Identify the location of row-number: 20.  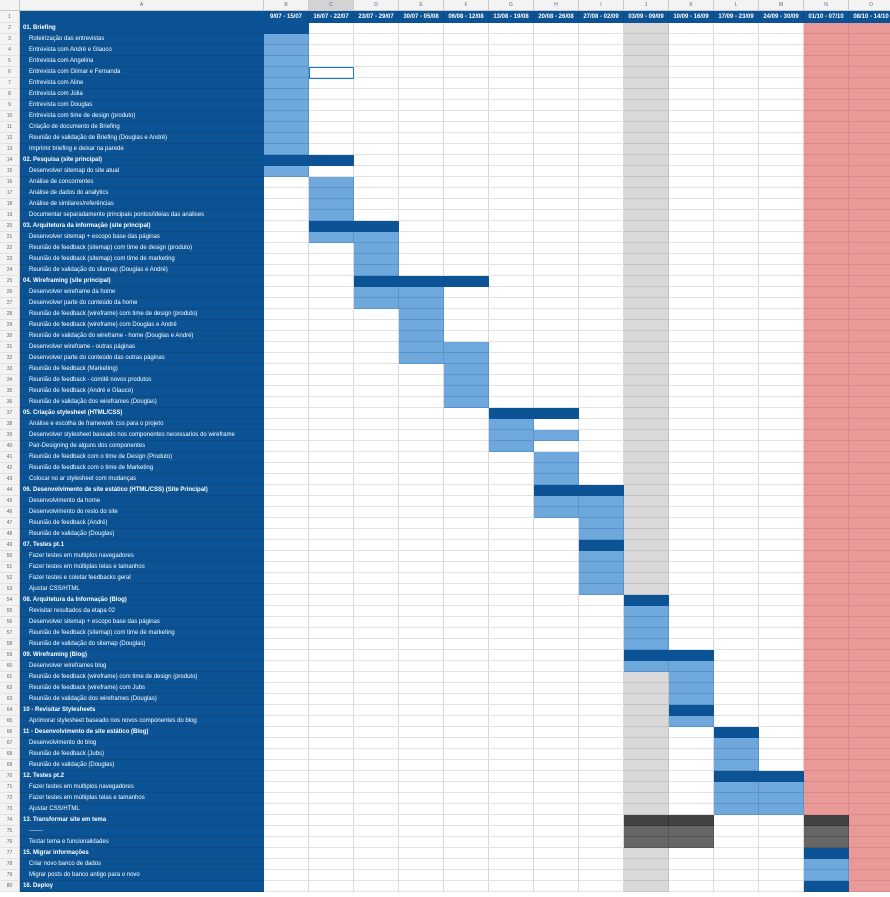
(10, 226).